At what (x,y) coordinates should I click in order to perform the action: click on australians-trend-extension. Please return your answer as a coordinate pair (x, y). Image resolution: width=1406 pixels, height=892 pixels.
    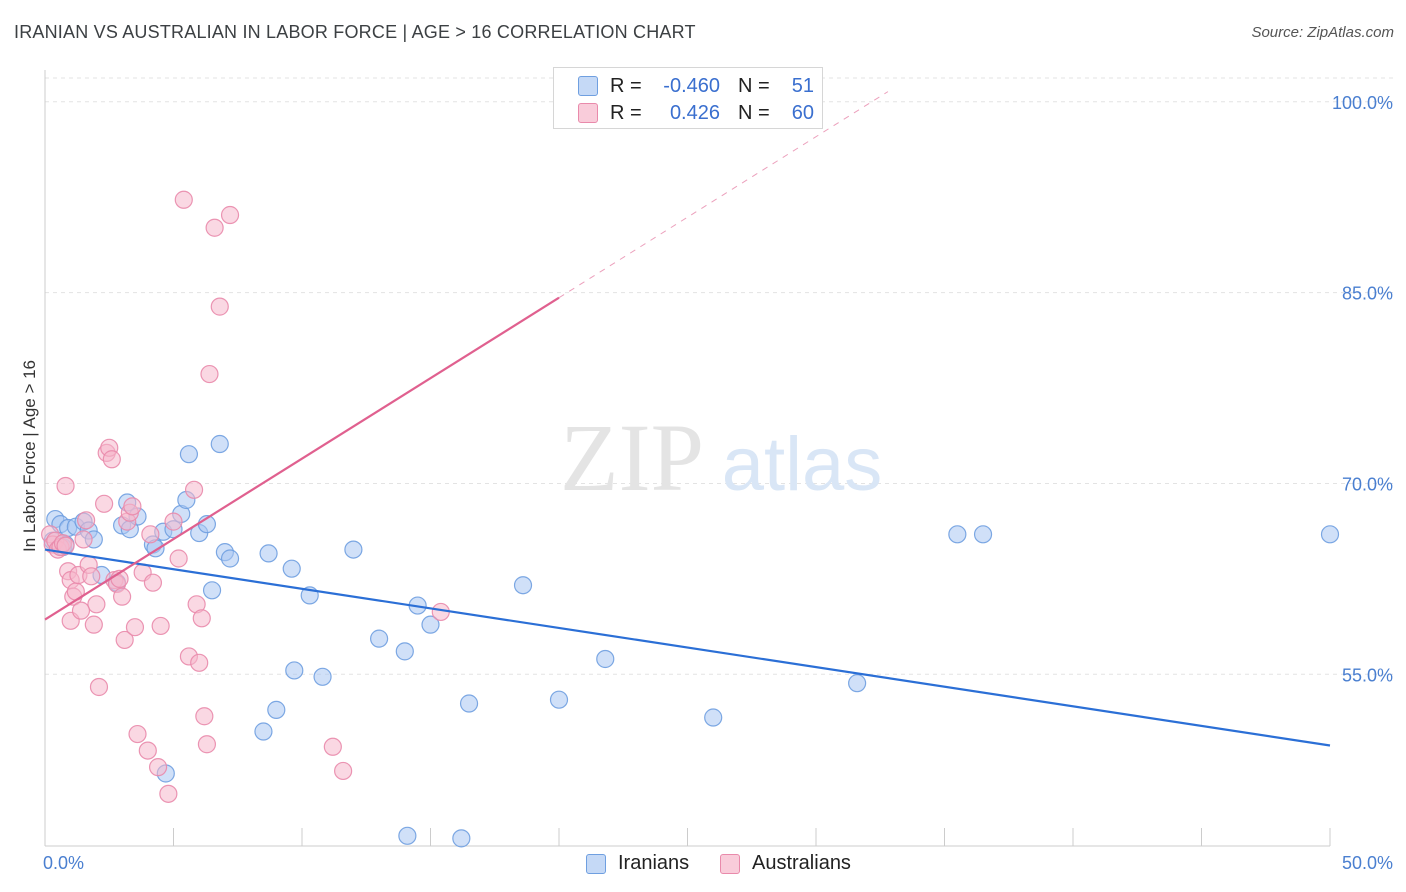
    Looking at the image, I should click on (723, 195).